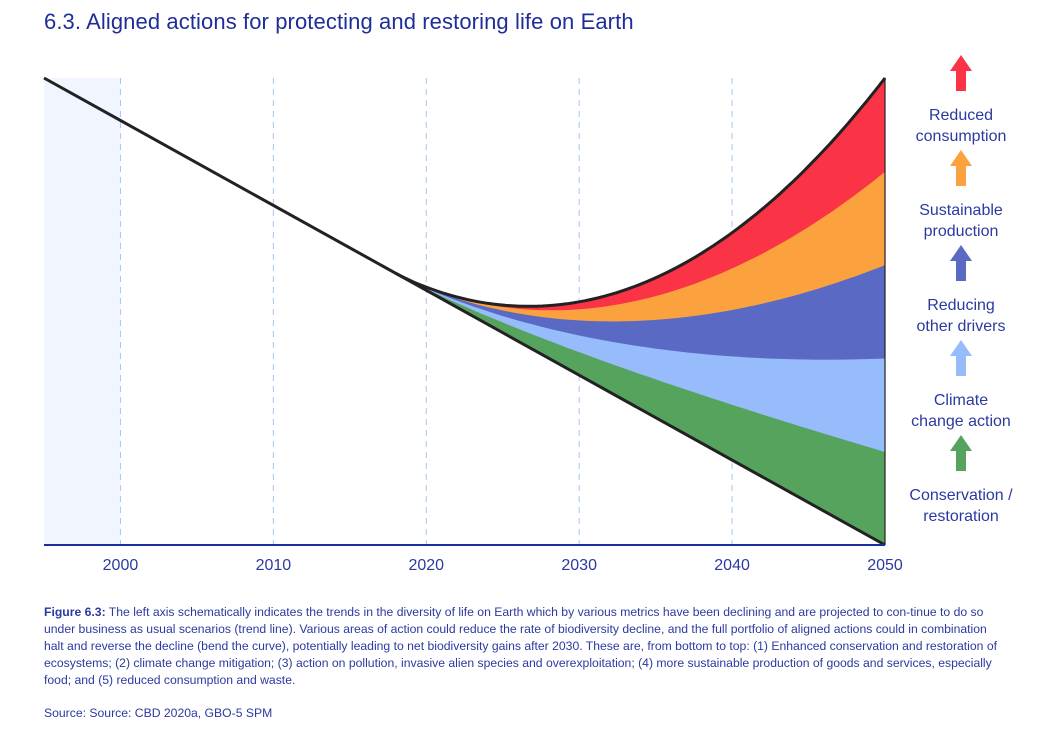 The width and height of the screenshot is (1064, 736). What do you see at coordinates (121, 565) in the screenshot?
I see `x-tick-label-2000: 2000` at bounding box center [121, 565].